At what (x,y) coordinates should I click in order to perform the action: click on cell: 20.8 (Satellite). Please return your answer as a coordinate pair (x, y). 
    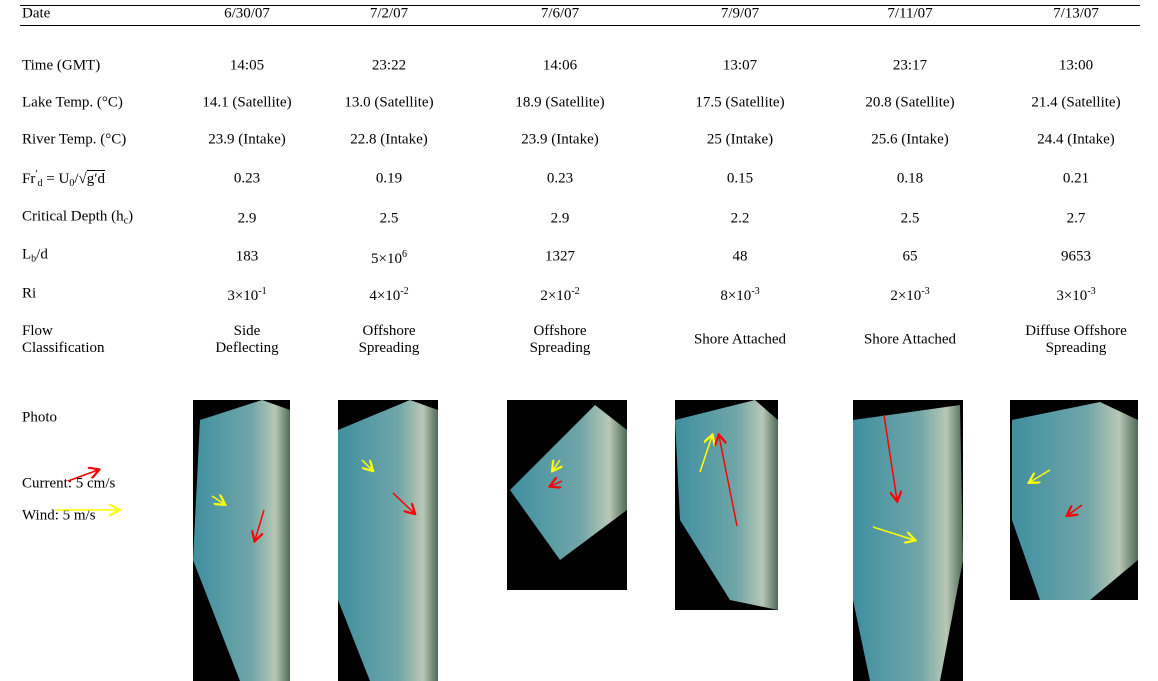
    Looking at the image, I should click on (910, 102).